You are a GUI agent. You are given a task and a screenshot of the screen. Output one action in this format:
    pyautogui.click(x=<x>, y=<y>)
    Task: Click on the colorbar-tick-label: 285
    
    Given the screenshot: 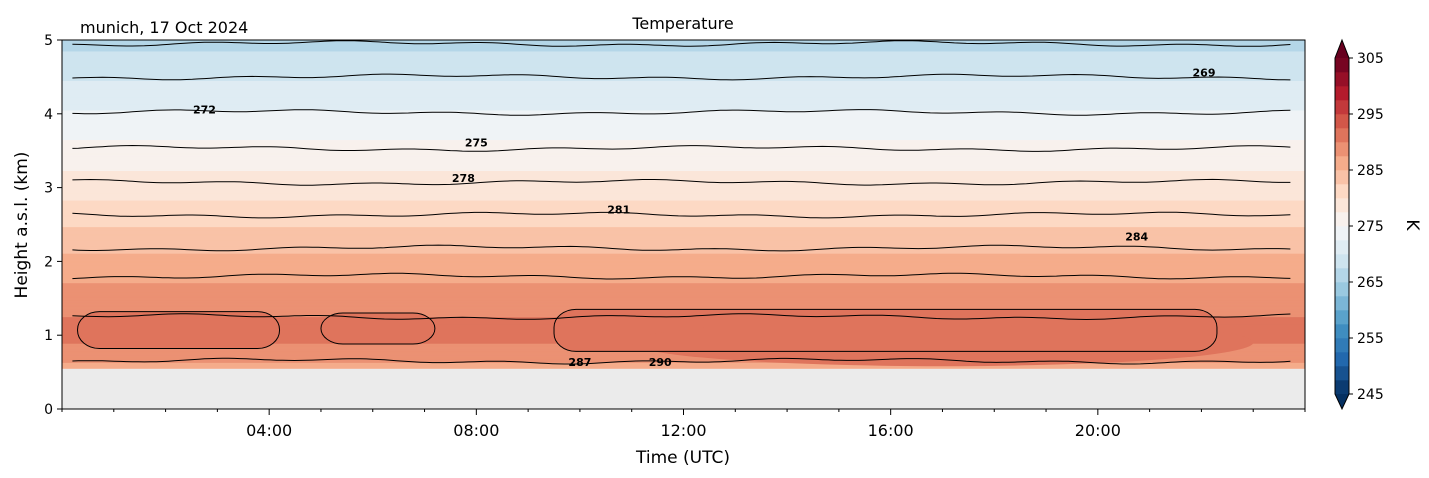 What is the action you would take?
    pyautogui.click(x=1370, y=171)
    